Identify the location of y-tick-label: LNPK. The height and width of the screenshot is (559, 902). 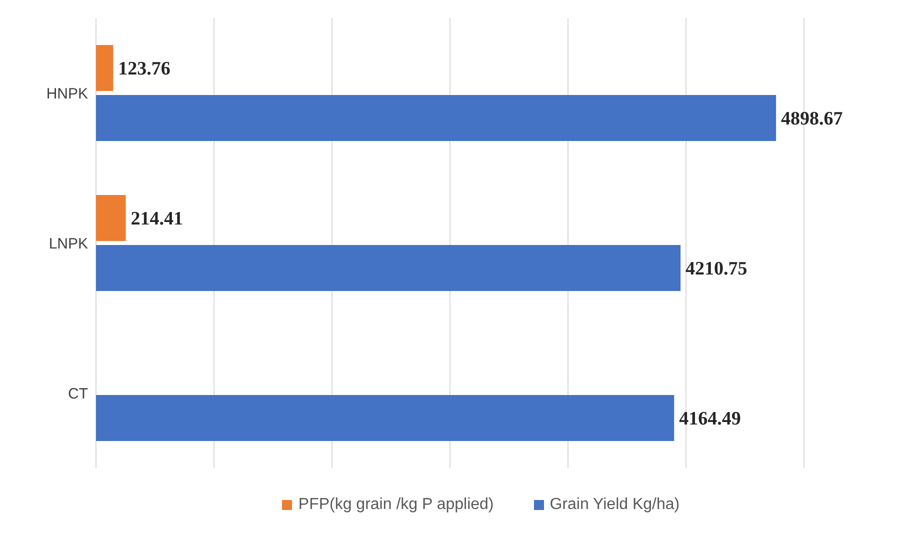
(68, 243).